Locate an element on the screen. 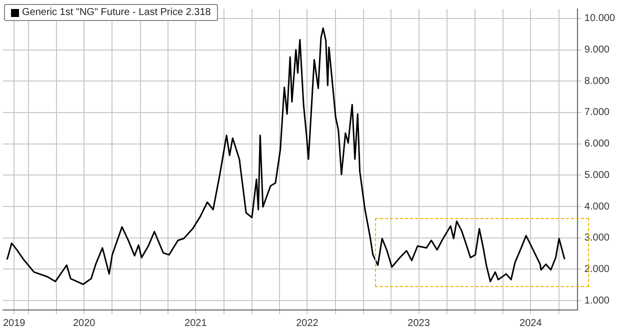 Image resolution: width=620 pixels, height=334 pixels. legend-label: Generic 1st "NG" Future - Last Price 2.318 is located at coordinates (116, 12).